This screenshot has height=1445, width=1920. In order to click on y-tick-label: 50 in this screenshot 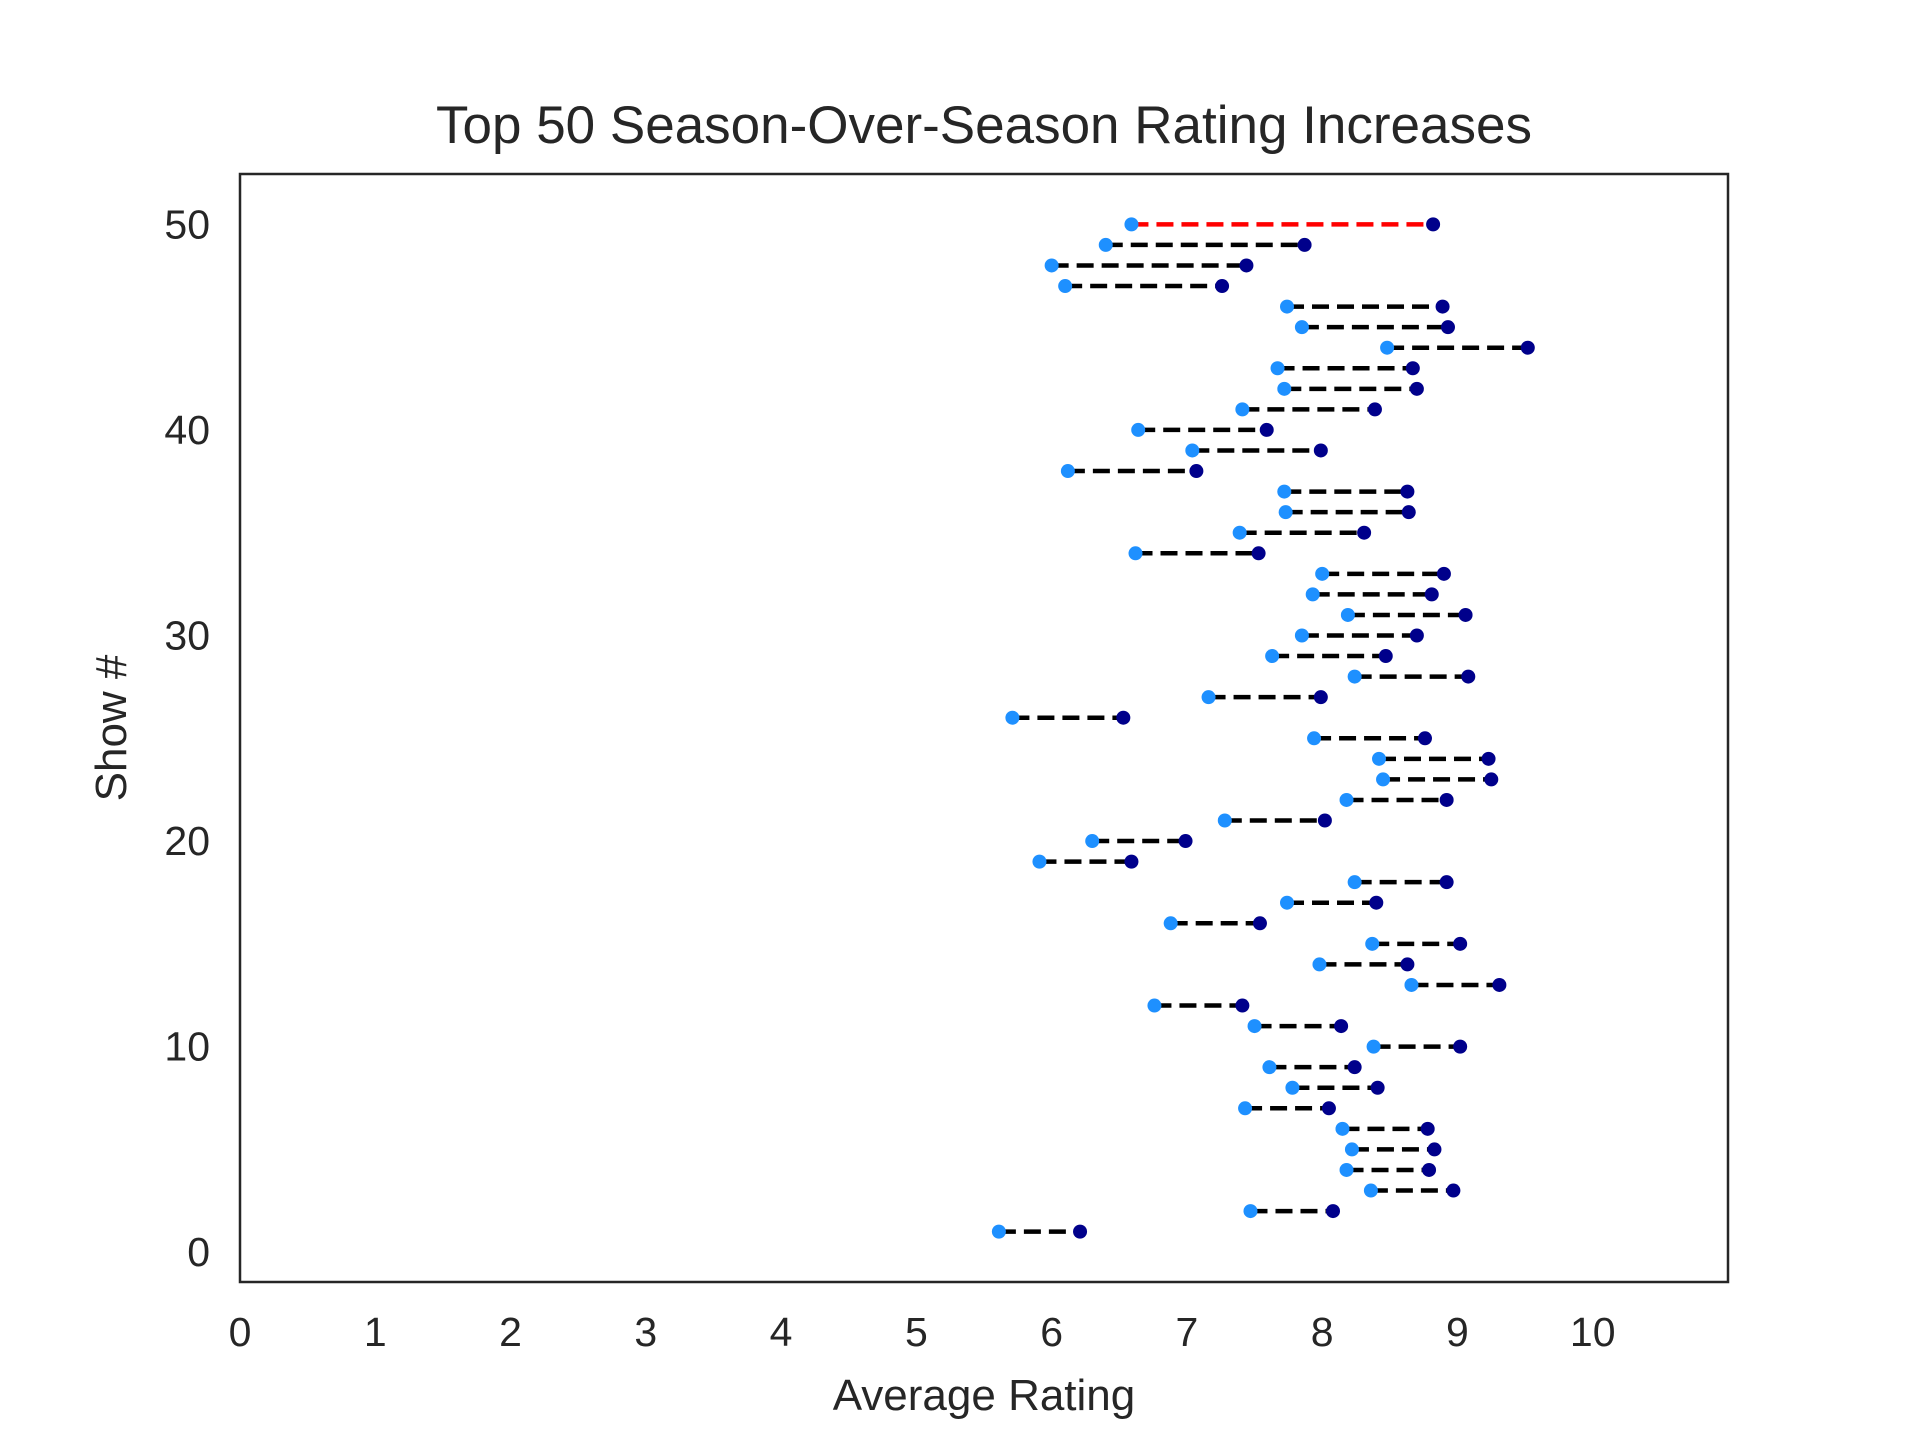, I will do `click(187, 224)`.